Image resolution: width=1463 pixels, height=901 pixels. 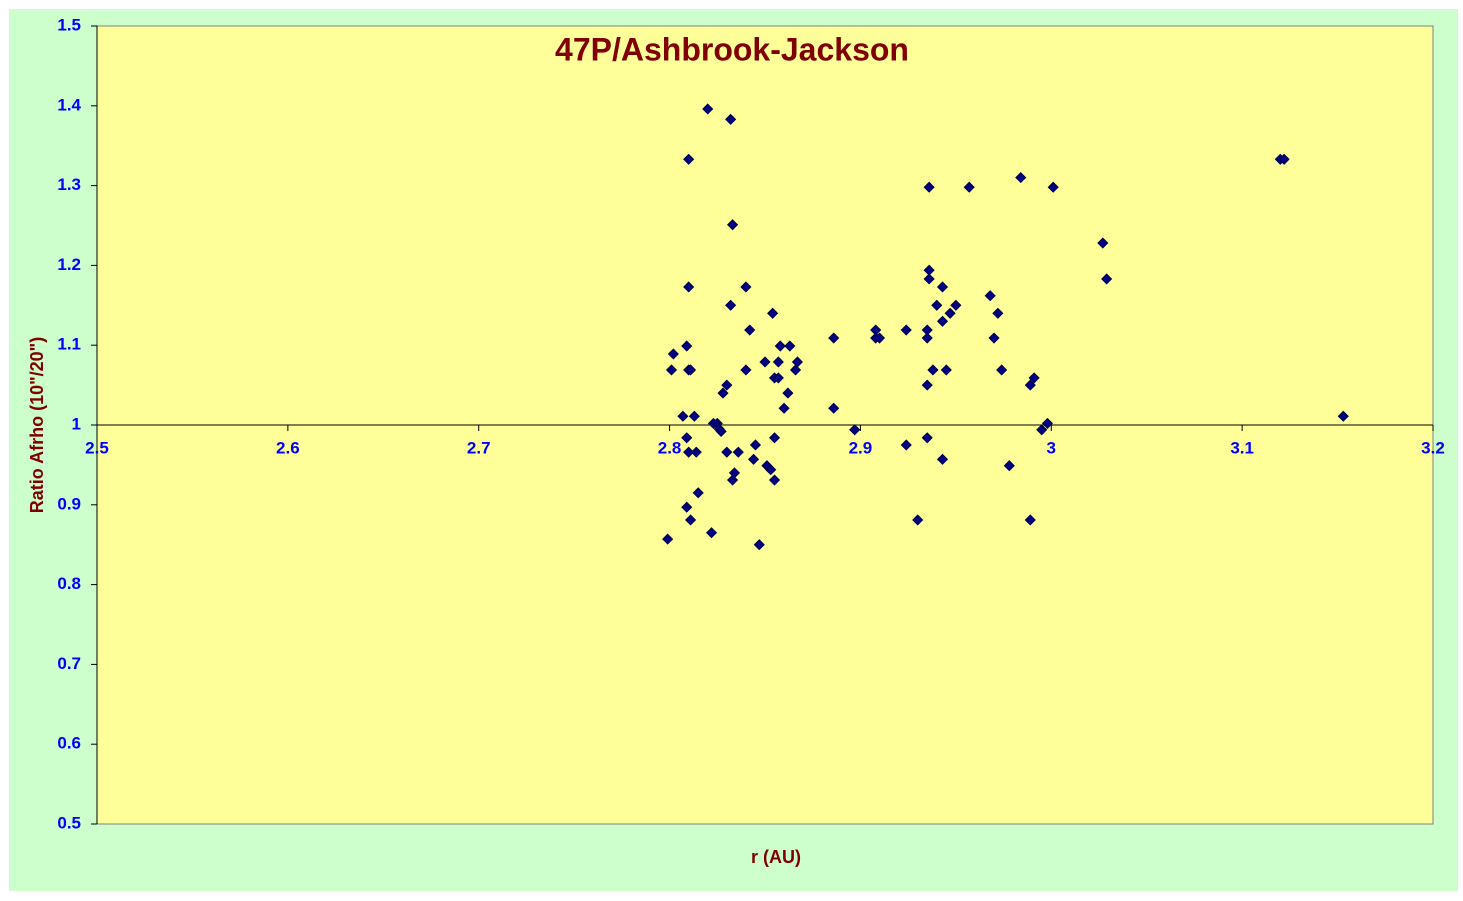 What do you see at coordinates (69, 503) in the screenshot?
I see `y-tick-label: 0.9` at bounding box center [69, 503].